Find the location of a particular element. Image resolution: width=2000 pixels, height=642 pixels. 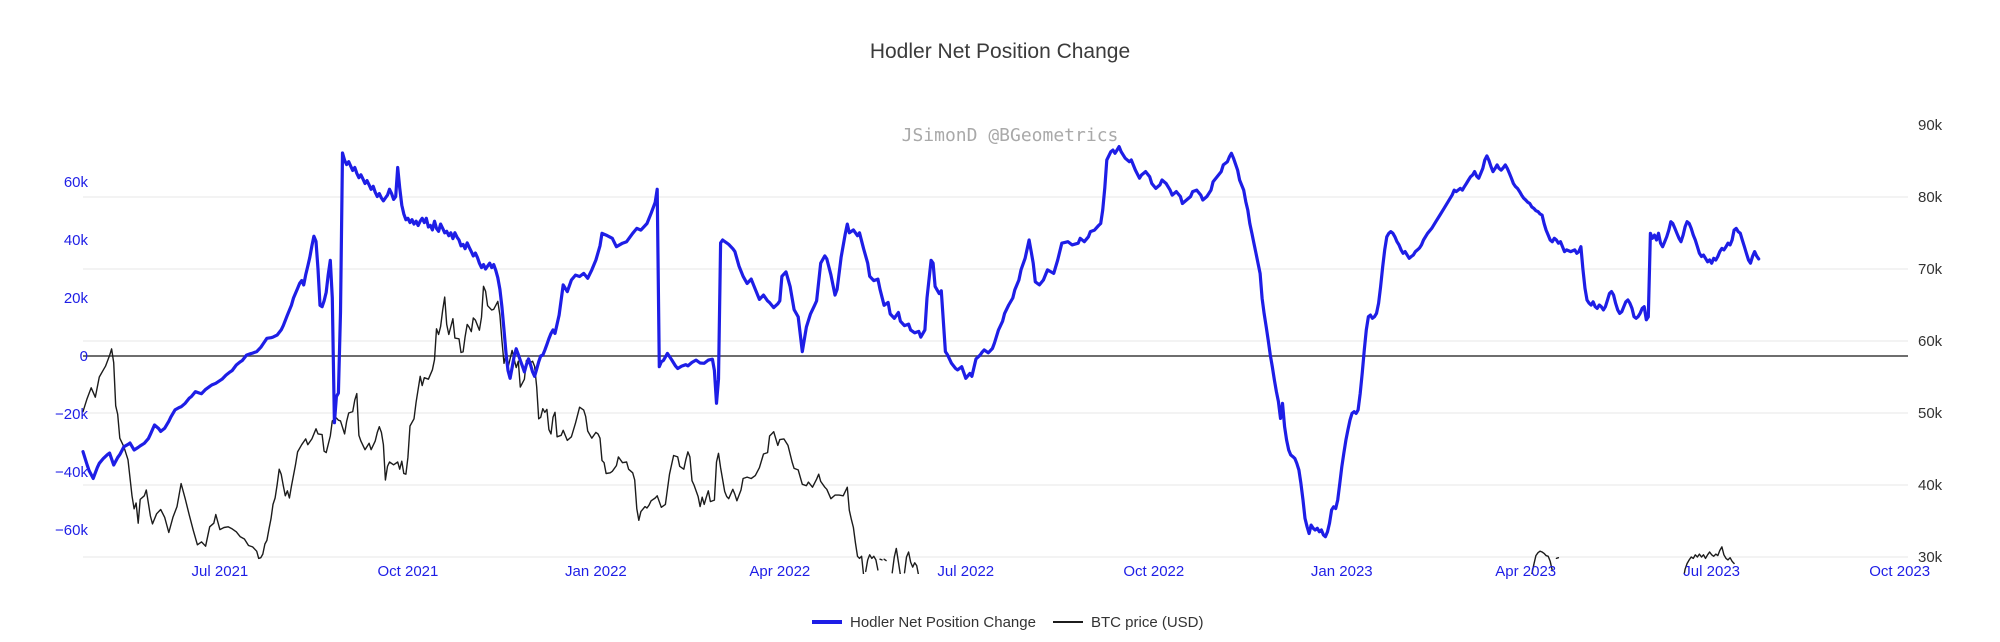

chart-title: Hodler Net Position Change is located at coordinates (1000, 51).